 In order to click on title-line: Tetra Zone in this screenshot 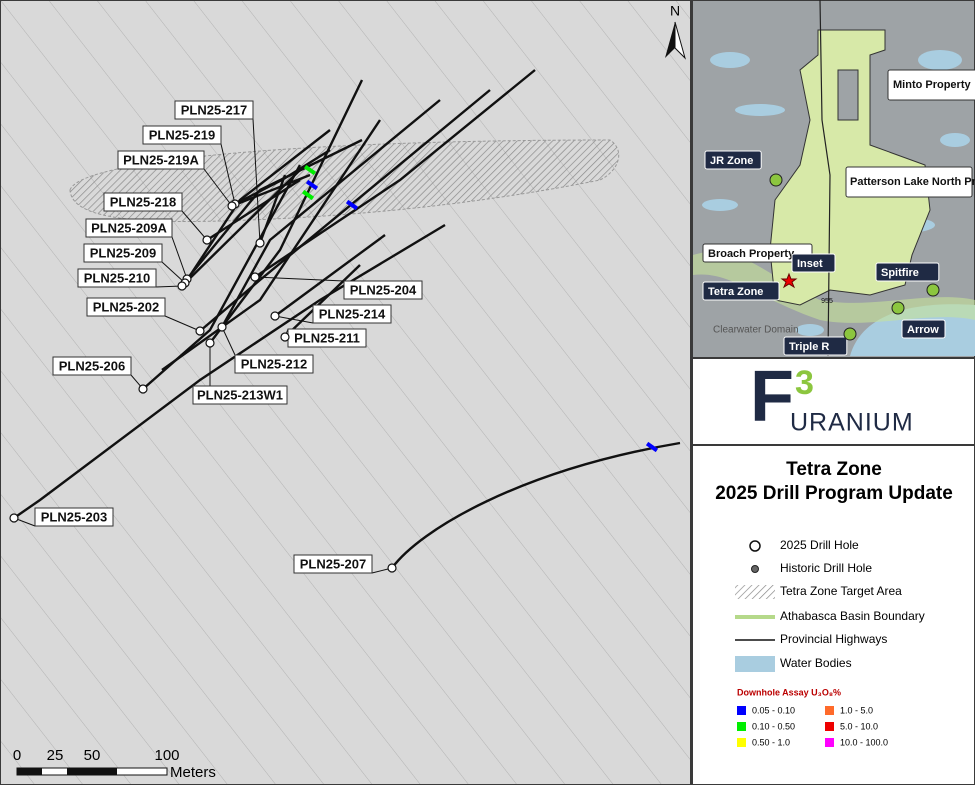, I will do `click(834, 469)`.